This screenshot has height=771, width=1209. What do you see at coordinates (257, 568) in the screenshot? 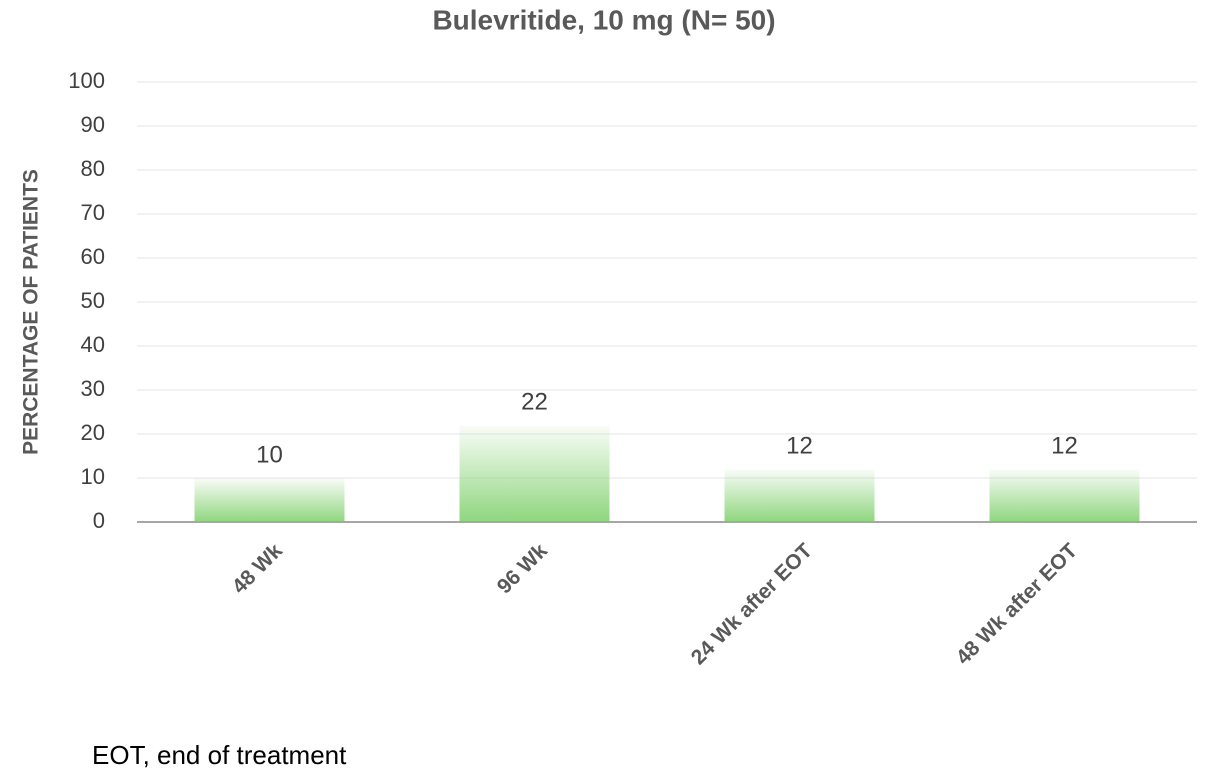
I see `x-tick-label: 48 Wk` at bounding box center [257, 568].